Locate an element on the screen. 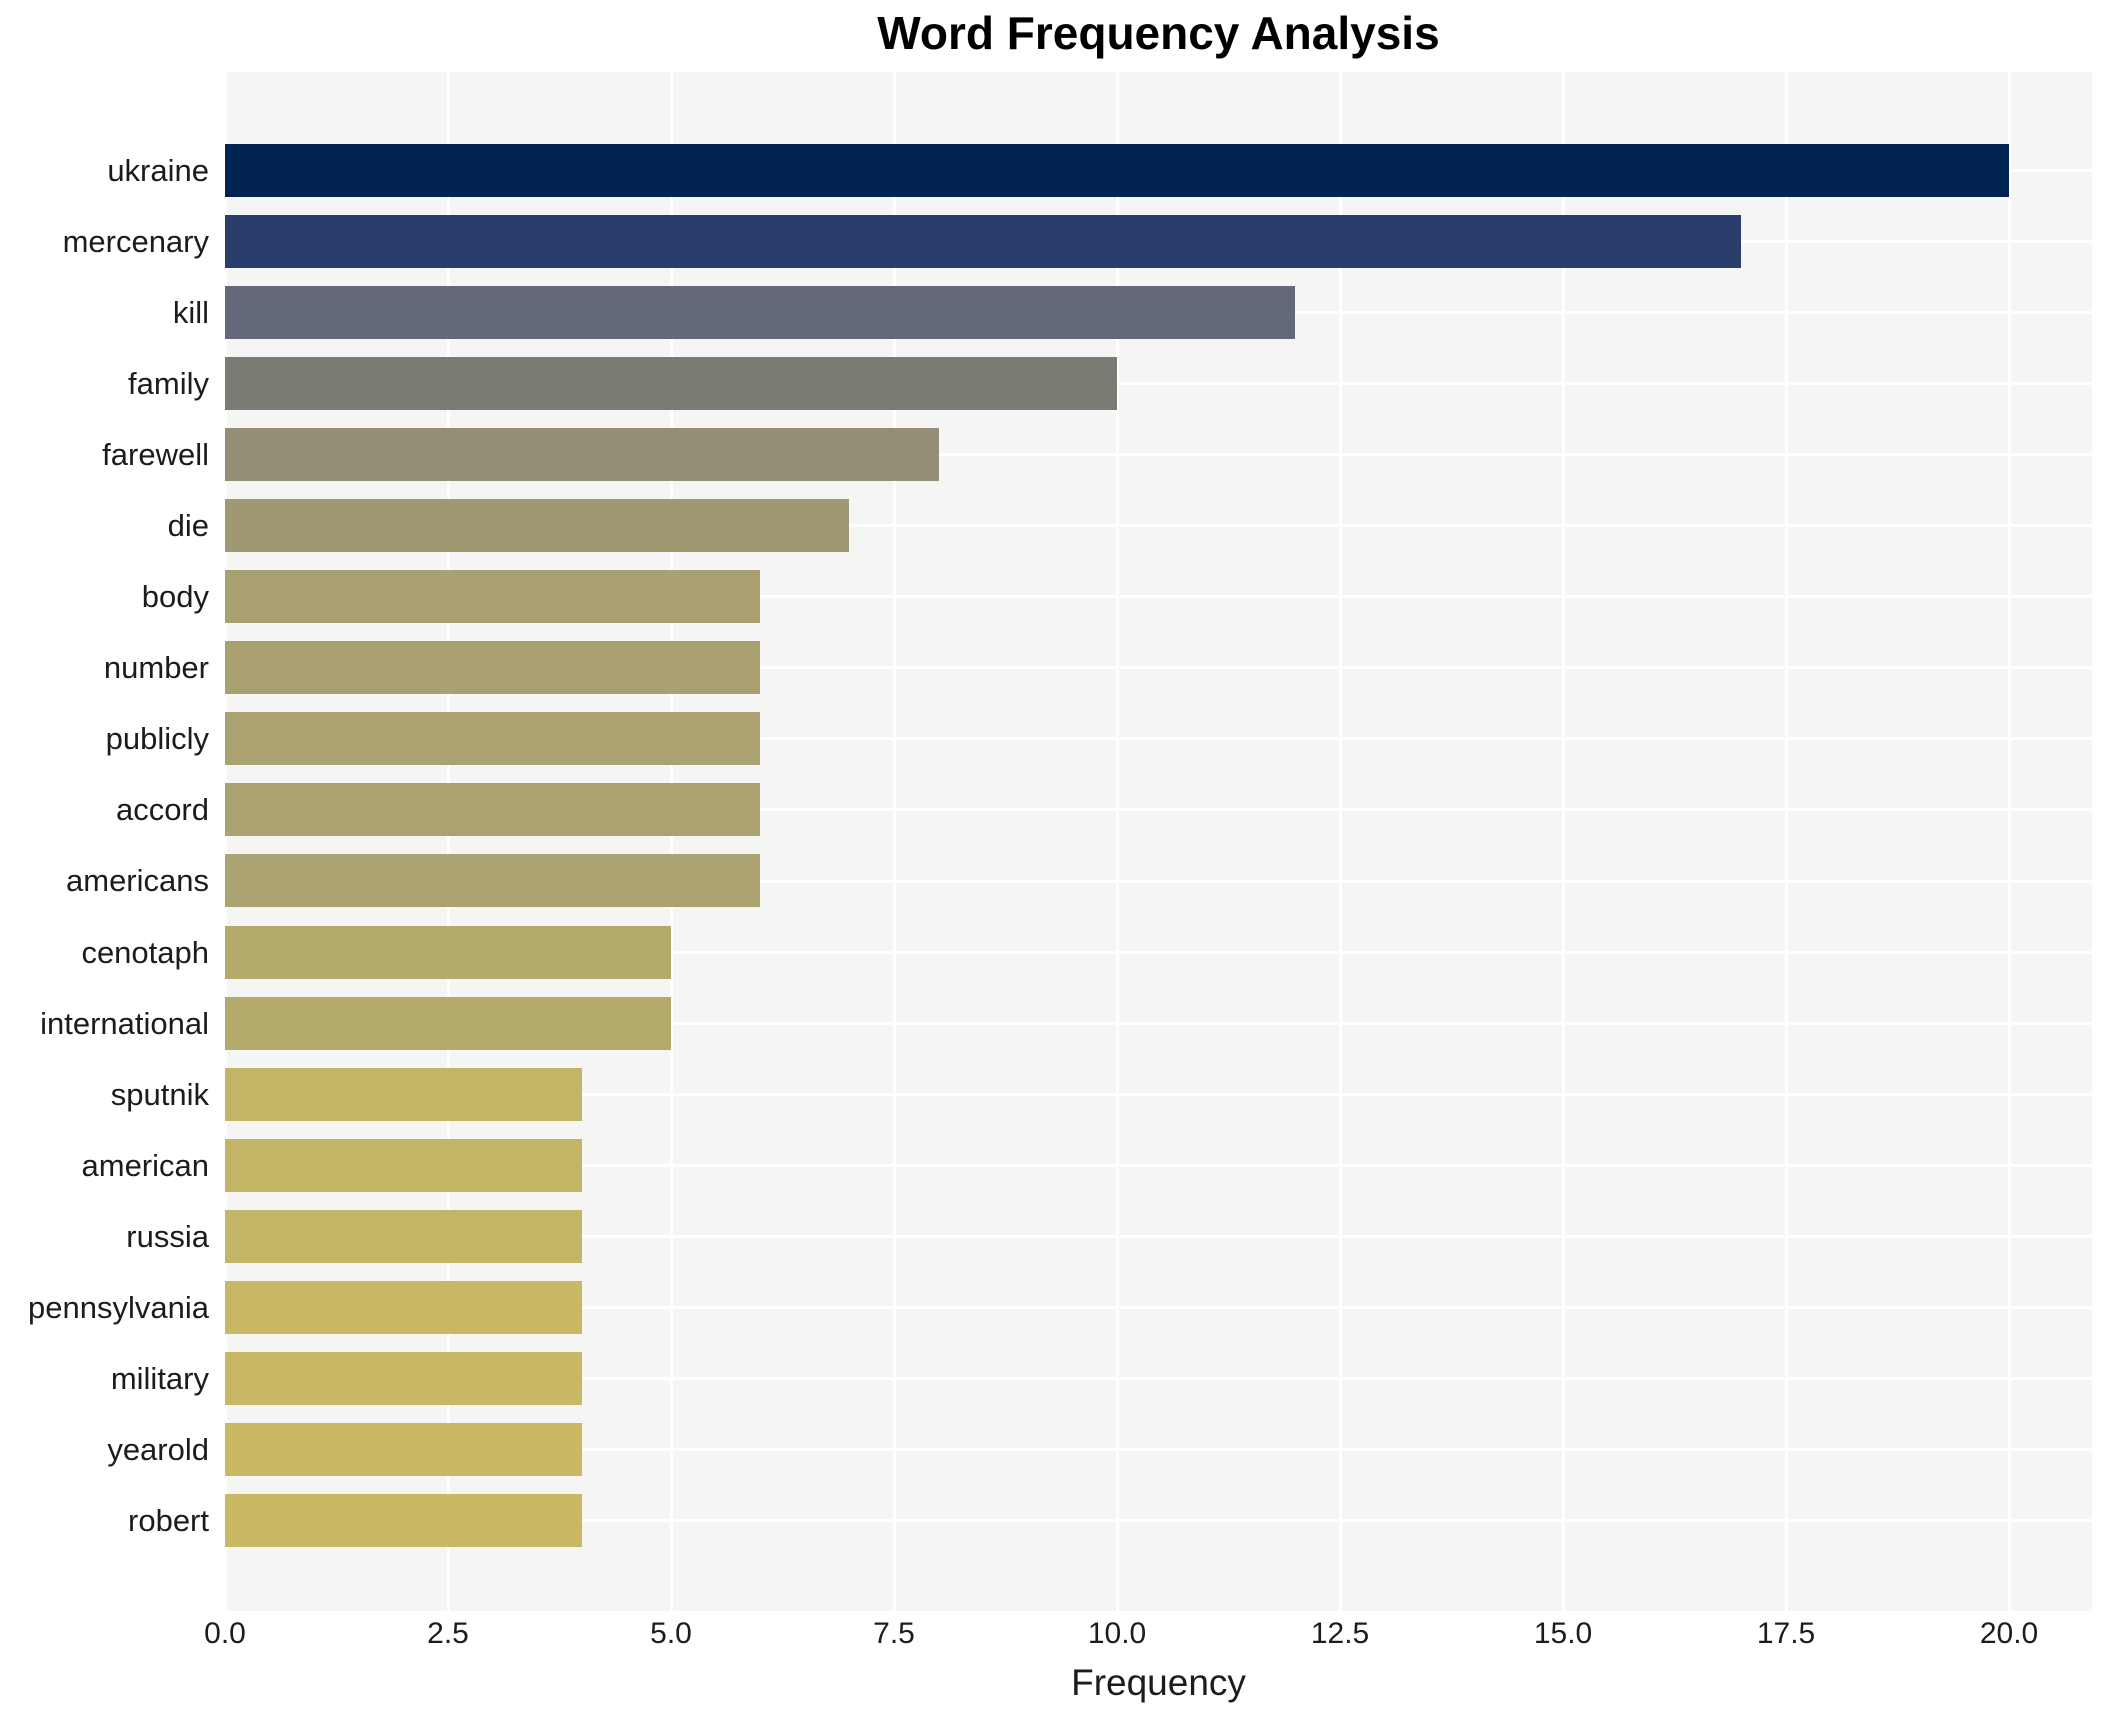 This screenshot has height=1710, width=2104. bar-military is located at coordinates (403, 1378).